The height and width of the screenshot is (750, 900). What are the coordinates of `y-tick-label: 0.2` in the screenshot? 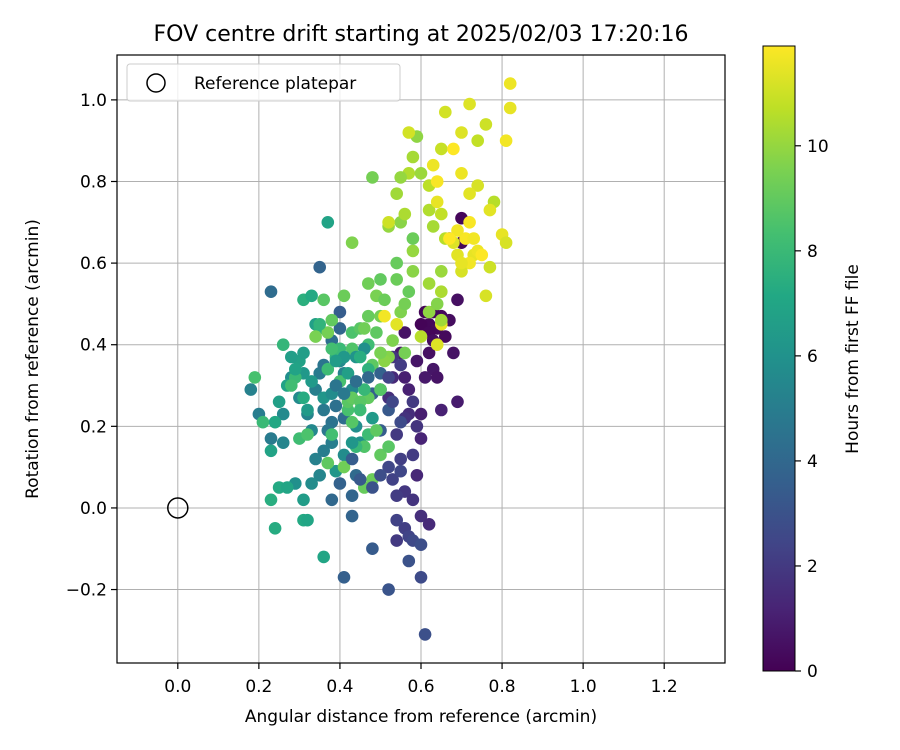 It's located at (93, 427).